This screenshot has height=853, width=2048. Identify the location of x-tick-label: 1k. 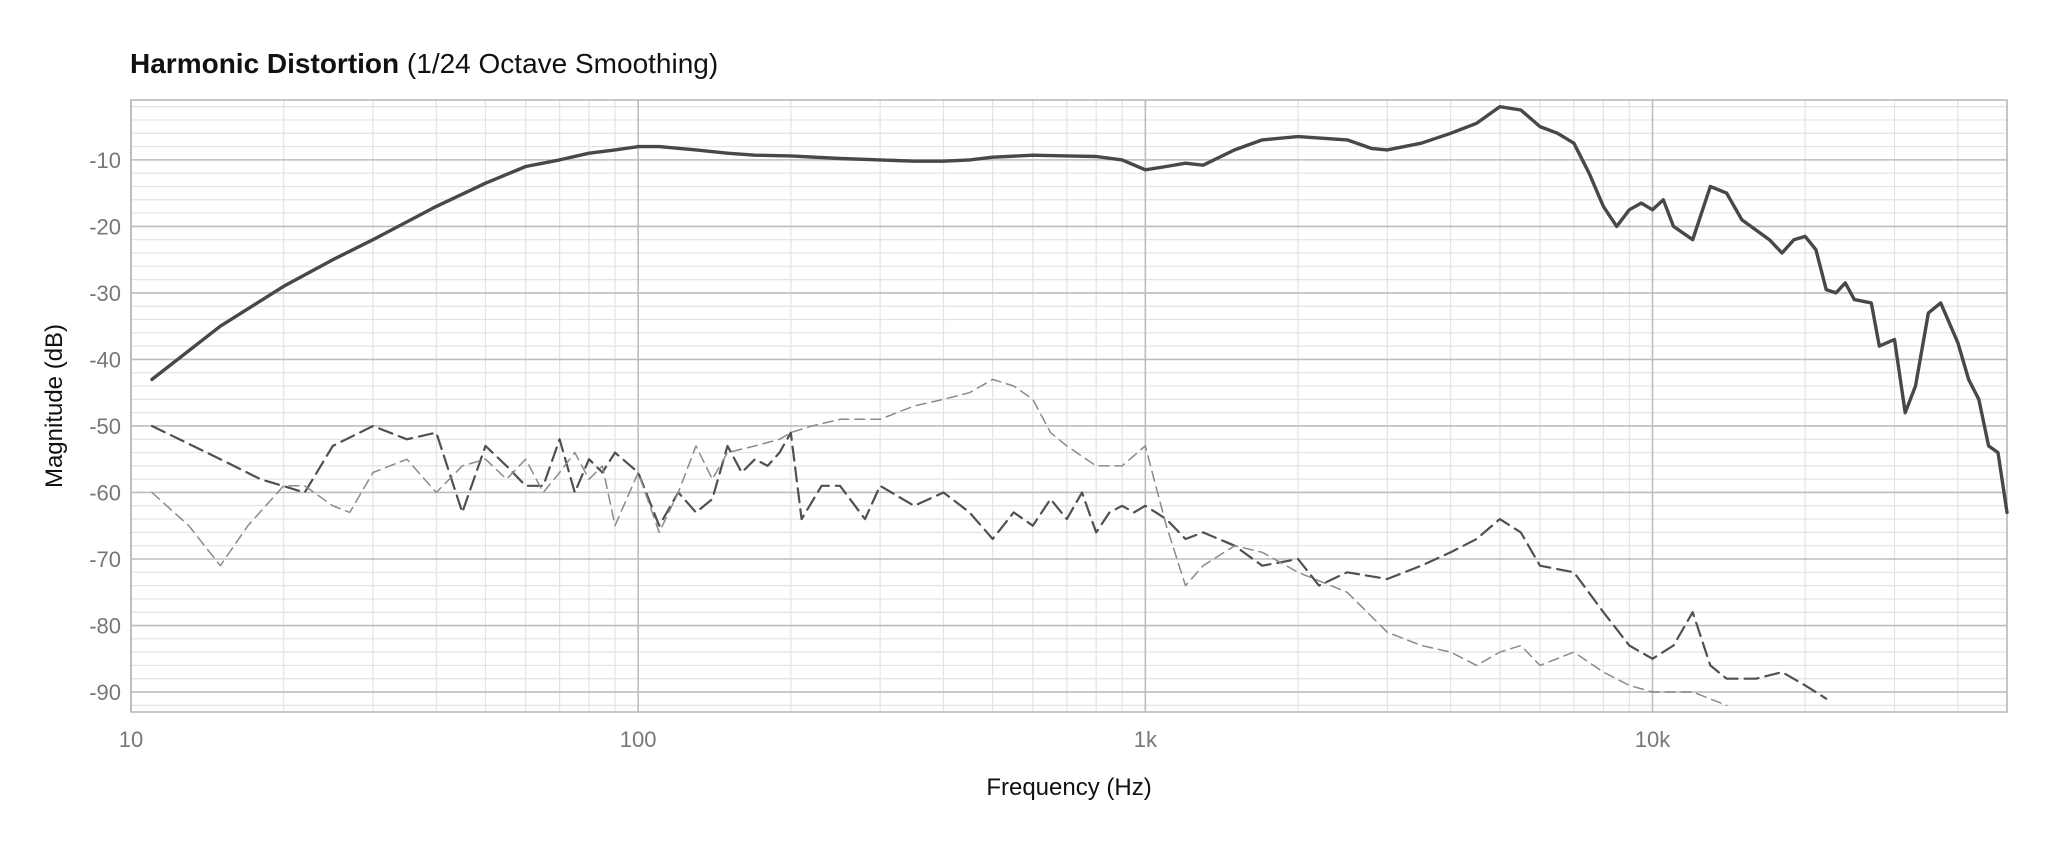
(1146, 739).